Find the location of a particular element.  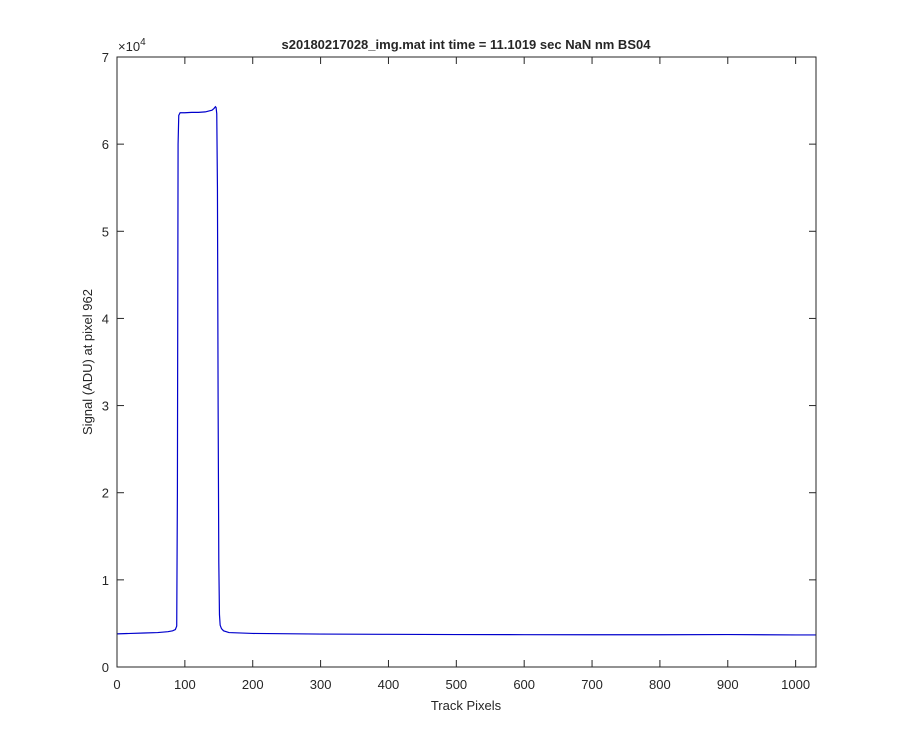

y-tick-label: 6 is located at coordinates (105, 144).